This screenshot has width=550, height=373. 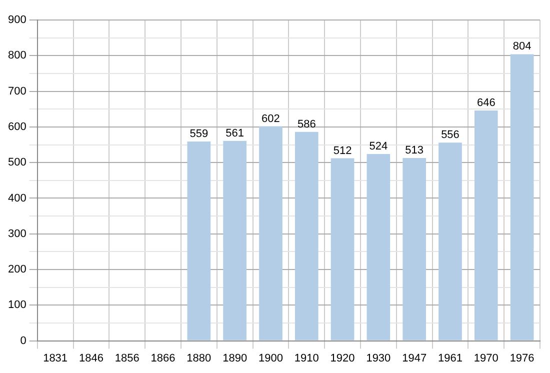 What do you see at coordinates (271, 118) in the screenshot?
I see `data-label: 602` at bounding box center [271, 118].